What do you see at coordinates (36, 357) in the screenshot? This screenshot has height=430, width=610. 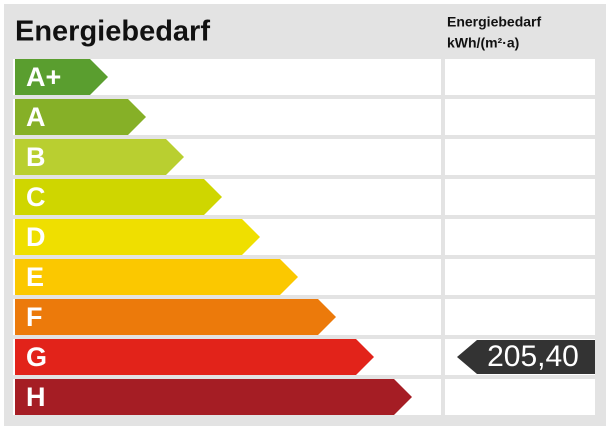 I see `class-label: G` at bounding box center [36, 357].